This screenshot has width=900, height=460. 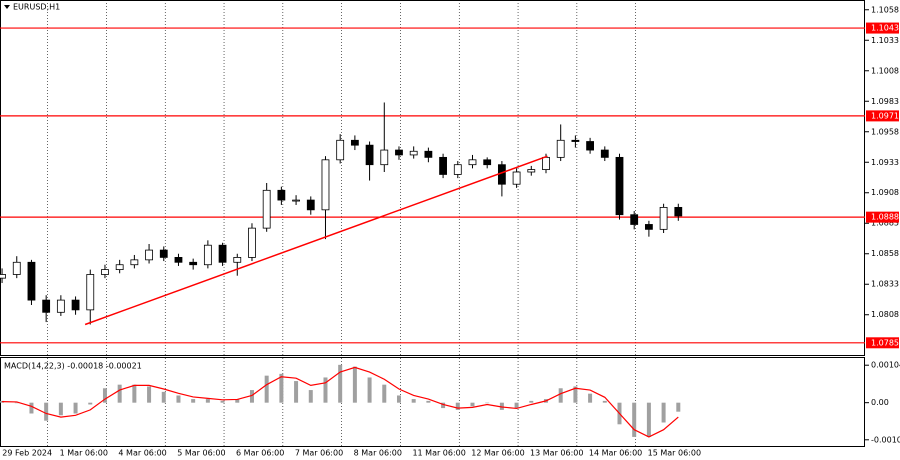 What do you see at coordinates (885, 365) in the screenshot?
I see `y-tick-label: 0.00104` at bounding box center [885, 365].